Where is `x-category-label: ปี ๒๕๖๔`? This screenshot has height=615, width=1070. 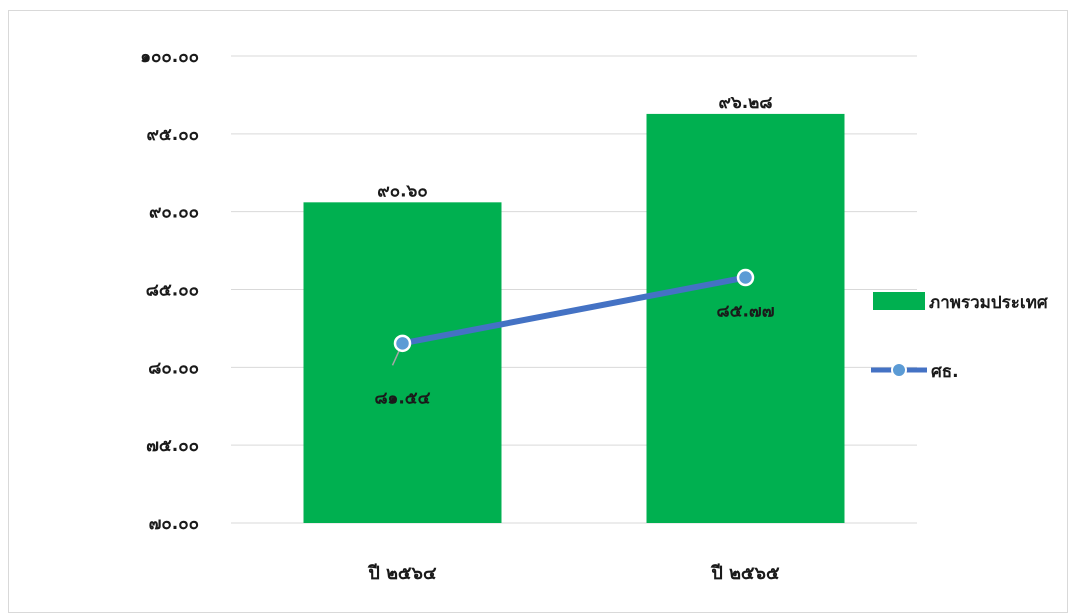
x-category-label: ปี ๒๕๖๔ is located at coordinates (402, 573).